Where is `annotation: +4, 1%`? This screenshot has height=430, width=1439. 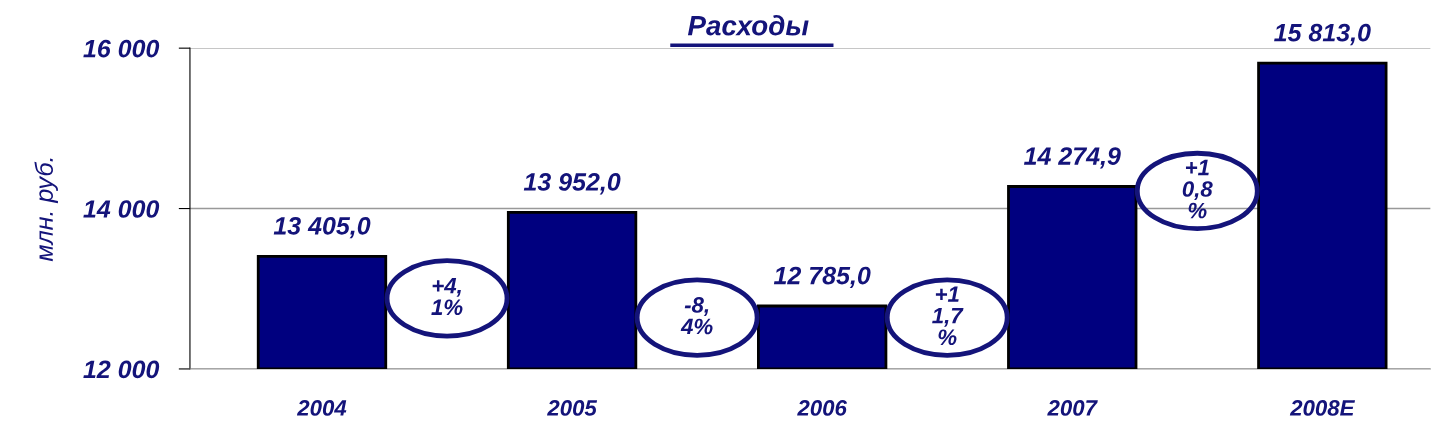
annotation: +4, 1% is located at coordinates (447, 297).